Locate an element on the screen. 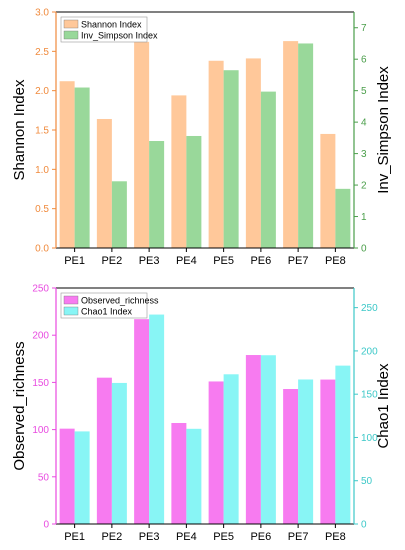  legend-label: Inv_Simpson Index is located at coordinates (119, 36).